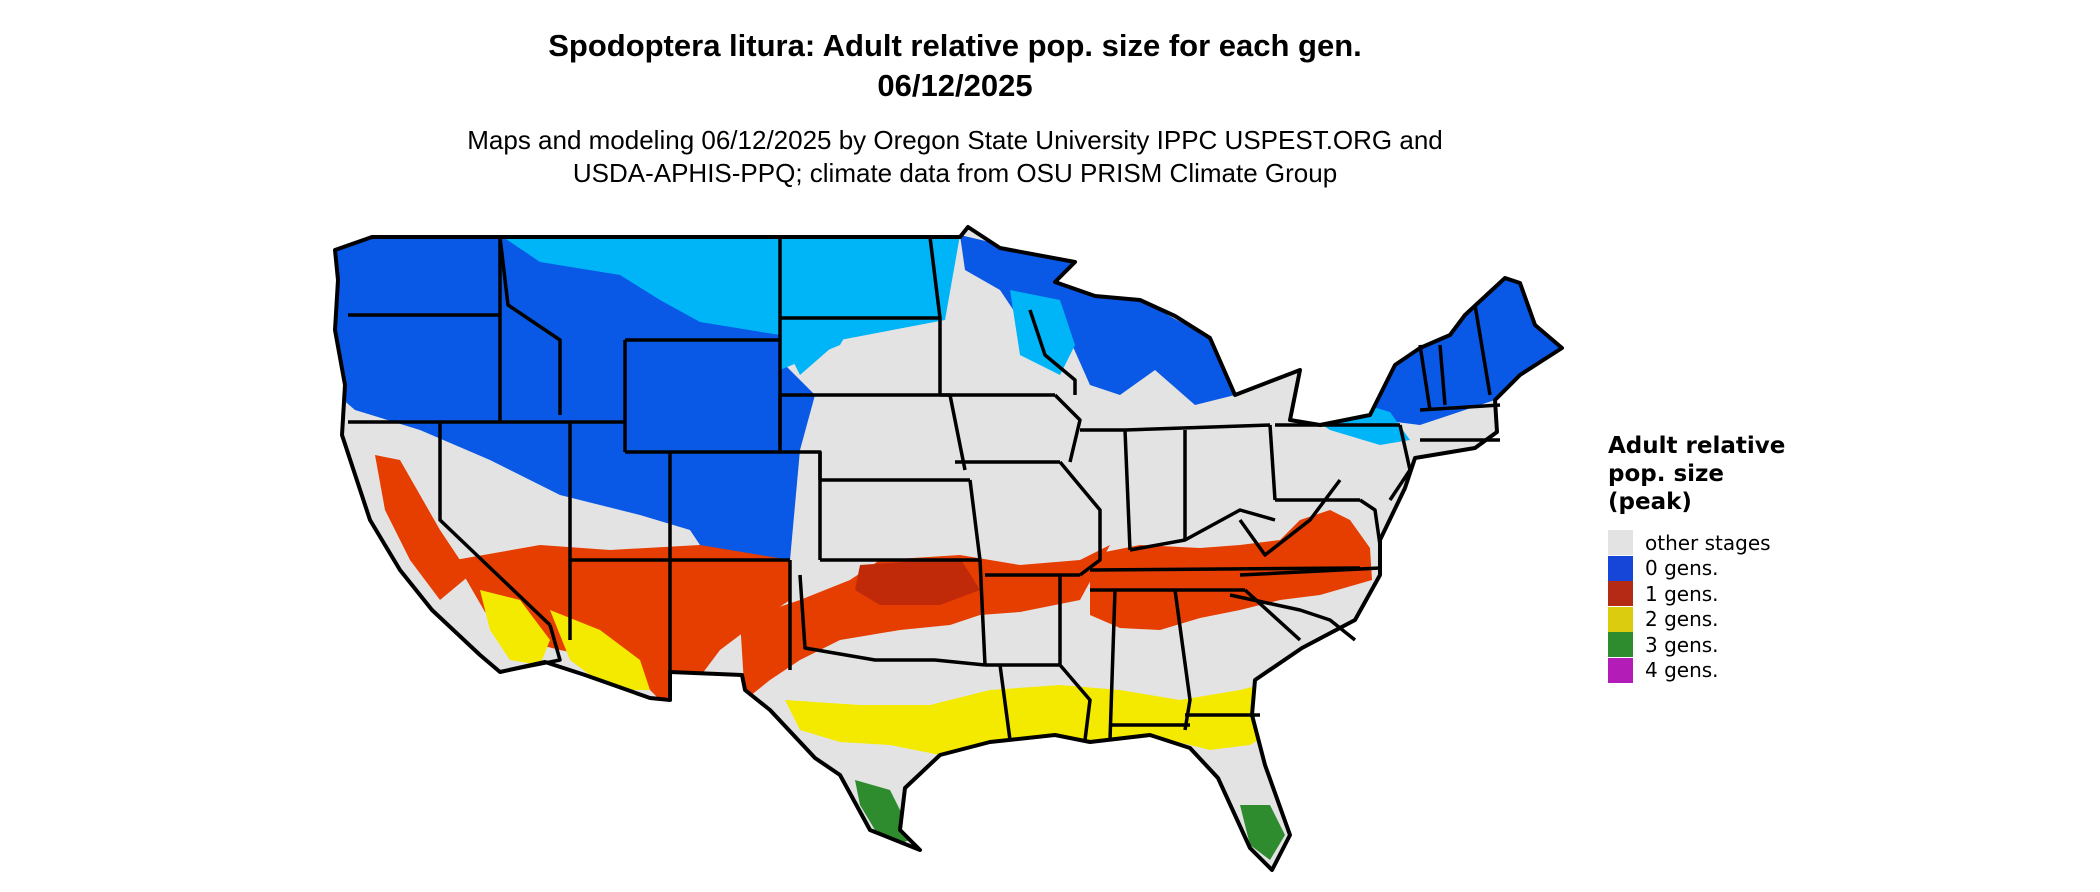 The image size is (2100, 892). Describe the element at coordinates (882, 812) in the screenshot. I see `zone-3-gens-south-texas` at that location.